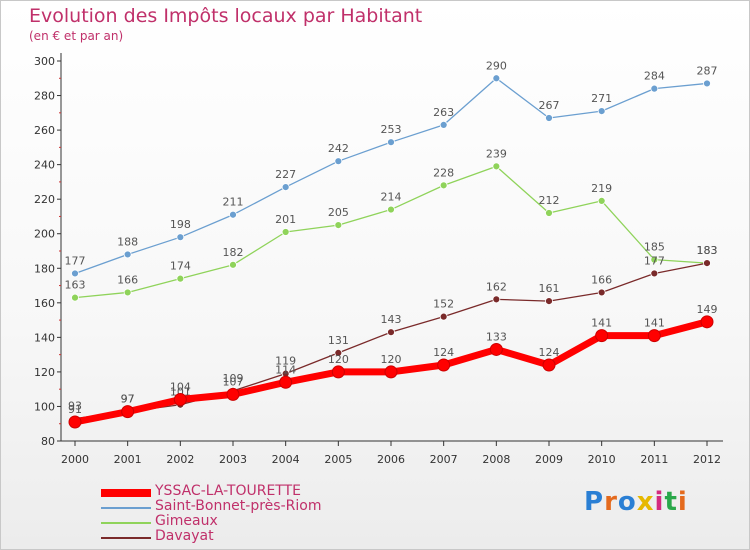 The width and height of the screenshot is (750, 550). What do you see at coordinates (44, 130) in the screenshot?
I see `y-tick-label: 260` at bounding box center [44, 130].